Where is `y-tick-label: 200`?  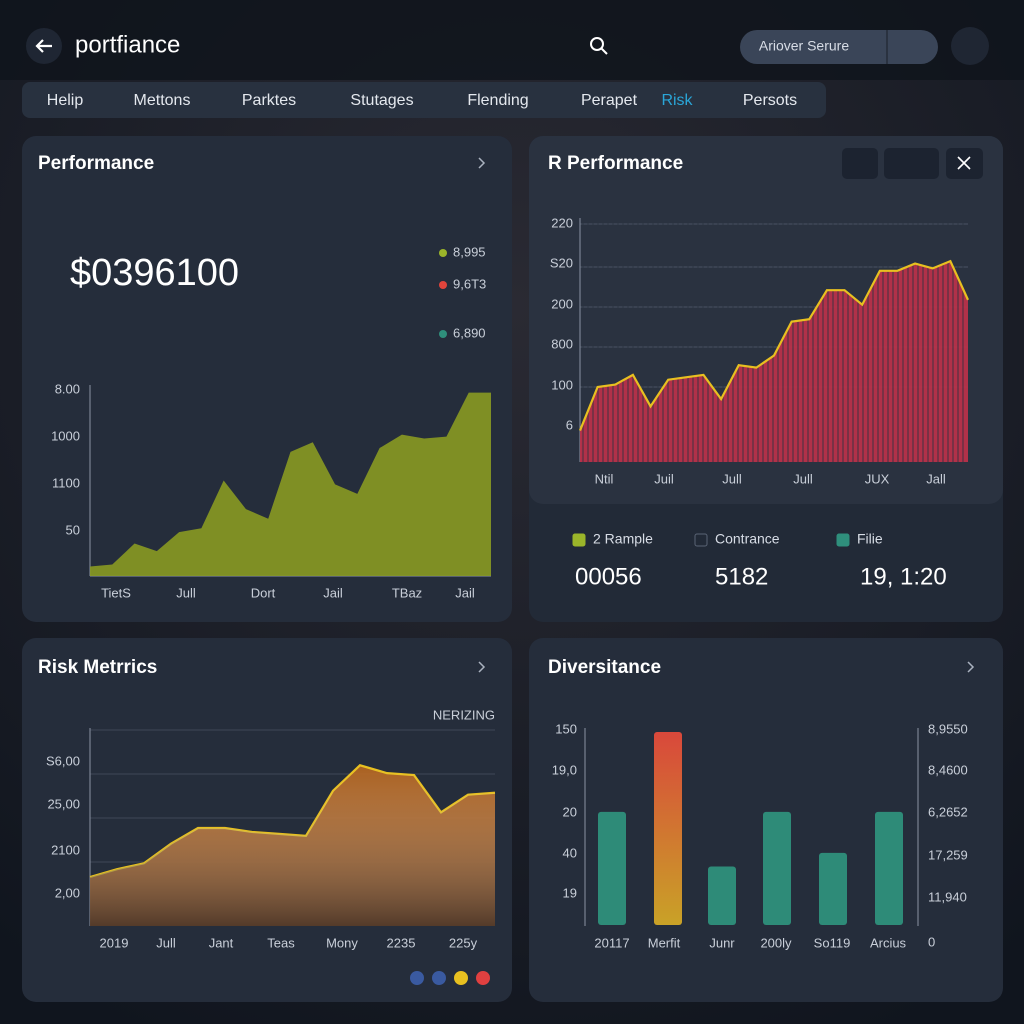
y-tick-label: 200 is located at coordinates (562, 303).